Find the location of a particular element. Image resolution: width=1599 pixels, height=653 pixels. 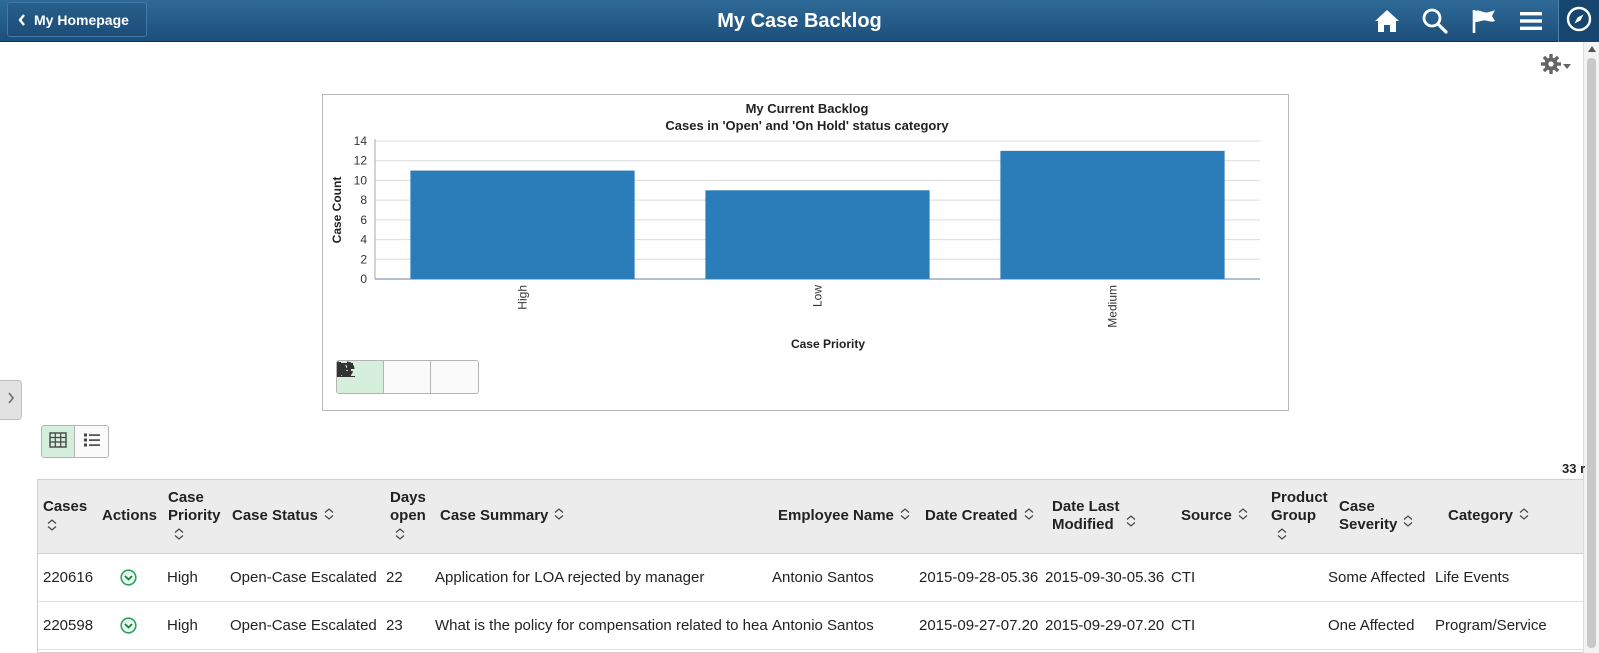

view-mode-toggle is located at coordinates (75, 441).